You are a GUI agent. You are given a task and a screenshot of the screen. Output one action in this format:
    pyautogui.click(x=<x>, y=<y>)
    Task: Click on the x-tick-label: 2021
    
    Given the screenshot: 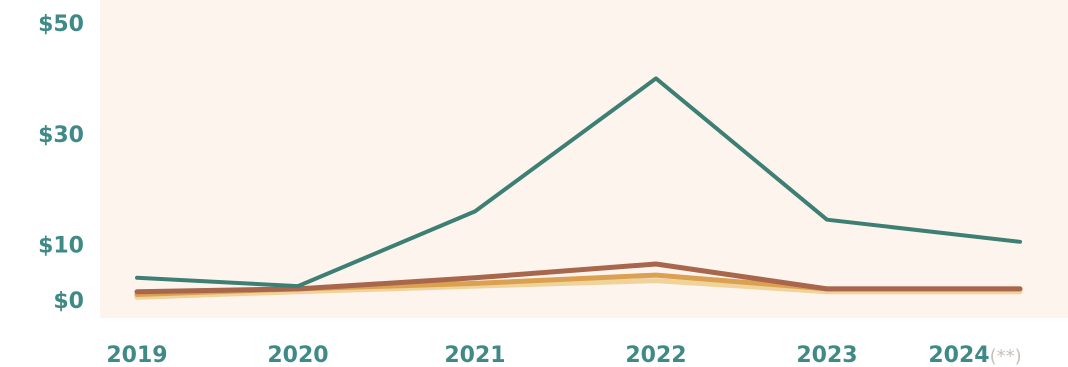 What is the action you would take?
    pyautogui.click(x=474, y=355)
    